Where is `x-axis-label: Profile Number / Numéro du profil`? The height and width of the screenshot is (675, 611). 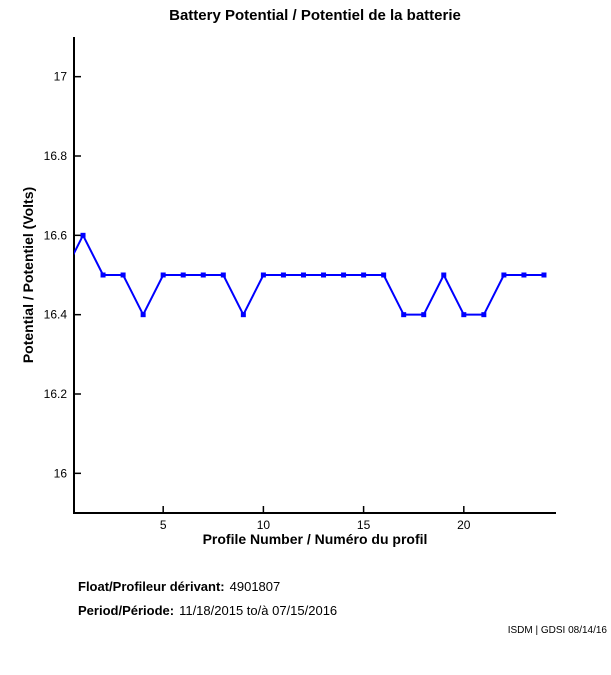 x-axis-label: Profile Number / Numéro du profil is located at coordinates (315, 539).